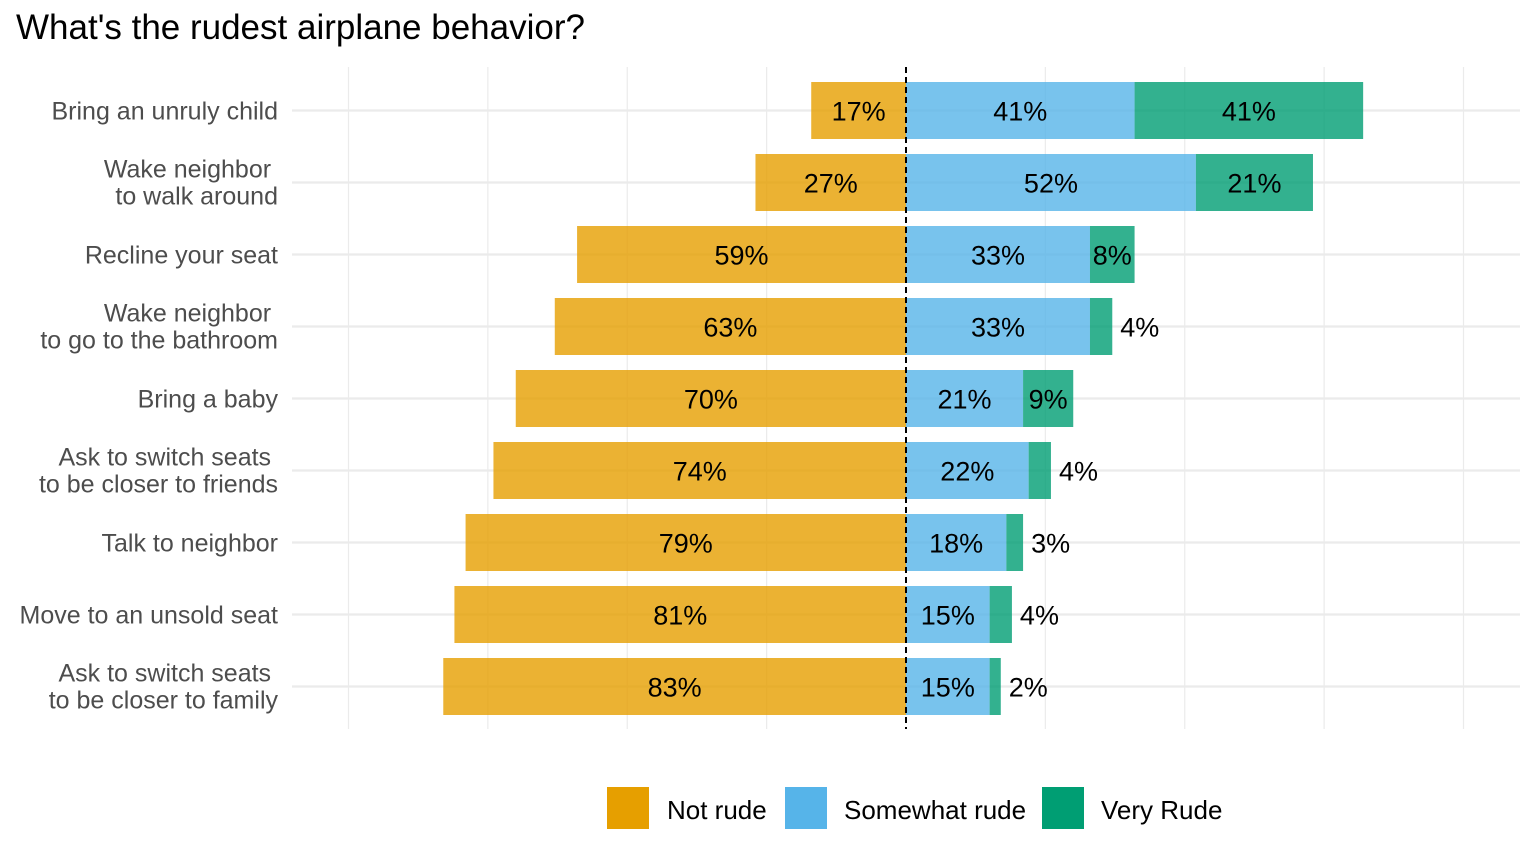 This screenshot has height=864, width=1536. I want to click on bar-label-somewhat-rude: 41%, so click(1020, 112).